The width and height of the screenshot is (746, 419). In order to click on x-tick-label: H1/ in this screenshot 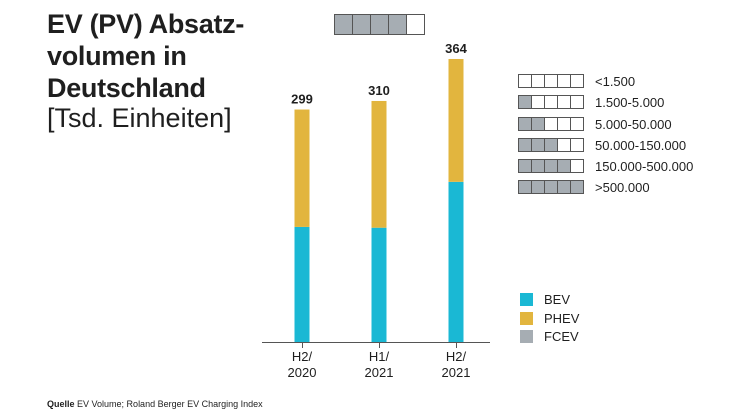, I will do `click(379, 356)`.